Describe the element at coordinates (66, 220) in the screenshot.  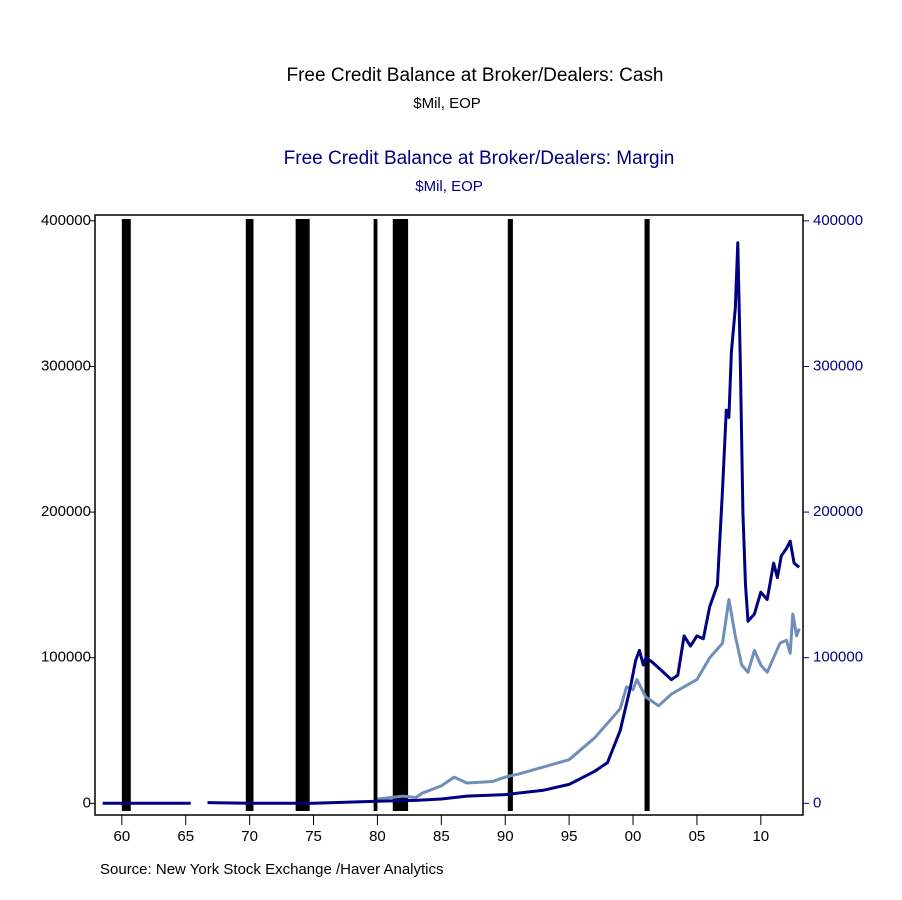
I see `y-tick-label: 400000` at that location.